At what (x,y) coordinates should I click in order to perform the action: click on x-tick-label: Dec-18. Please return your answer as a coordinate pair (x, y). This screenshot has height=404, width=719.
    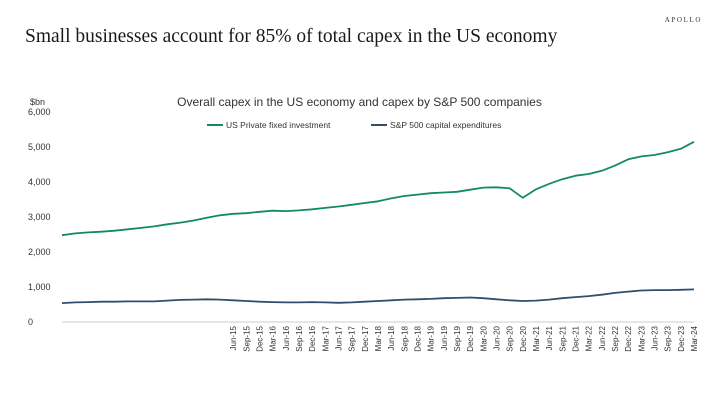
    Looking at the image, I should click on (418, 338).